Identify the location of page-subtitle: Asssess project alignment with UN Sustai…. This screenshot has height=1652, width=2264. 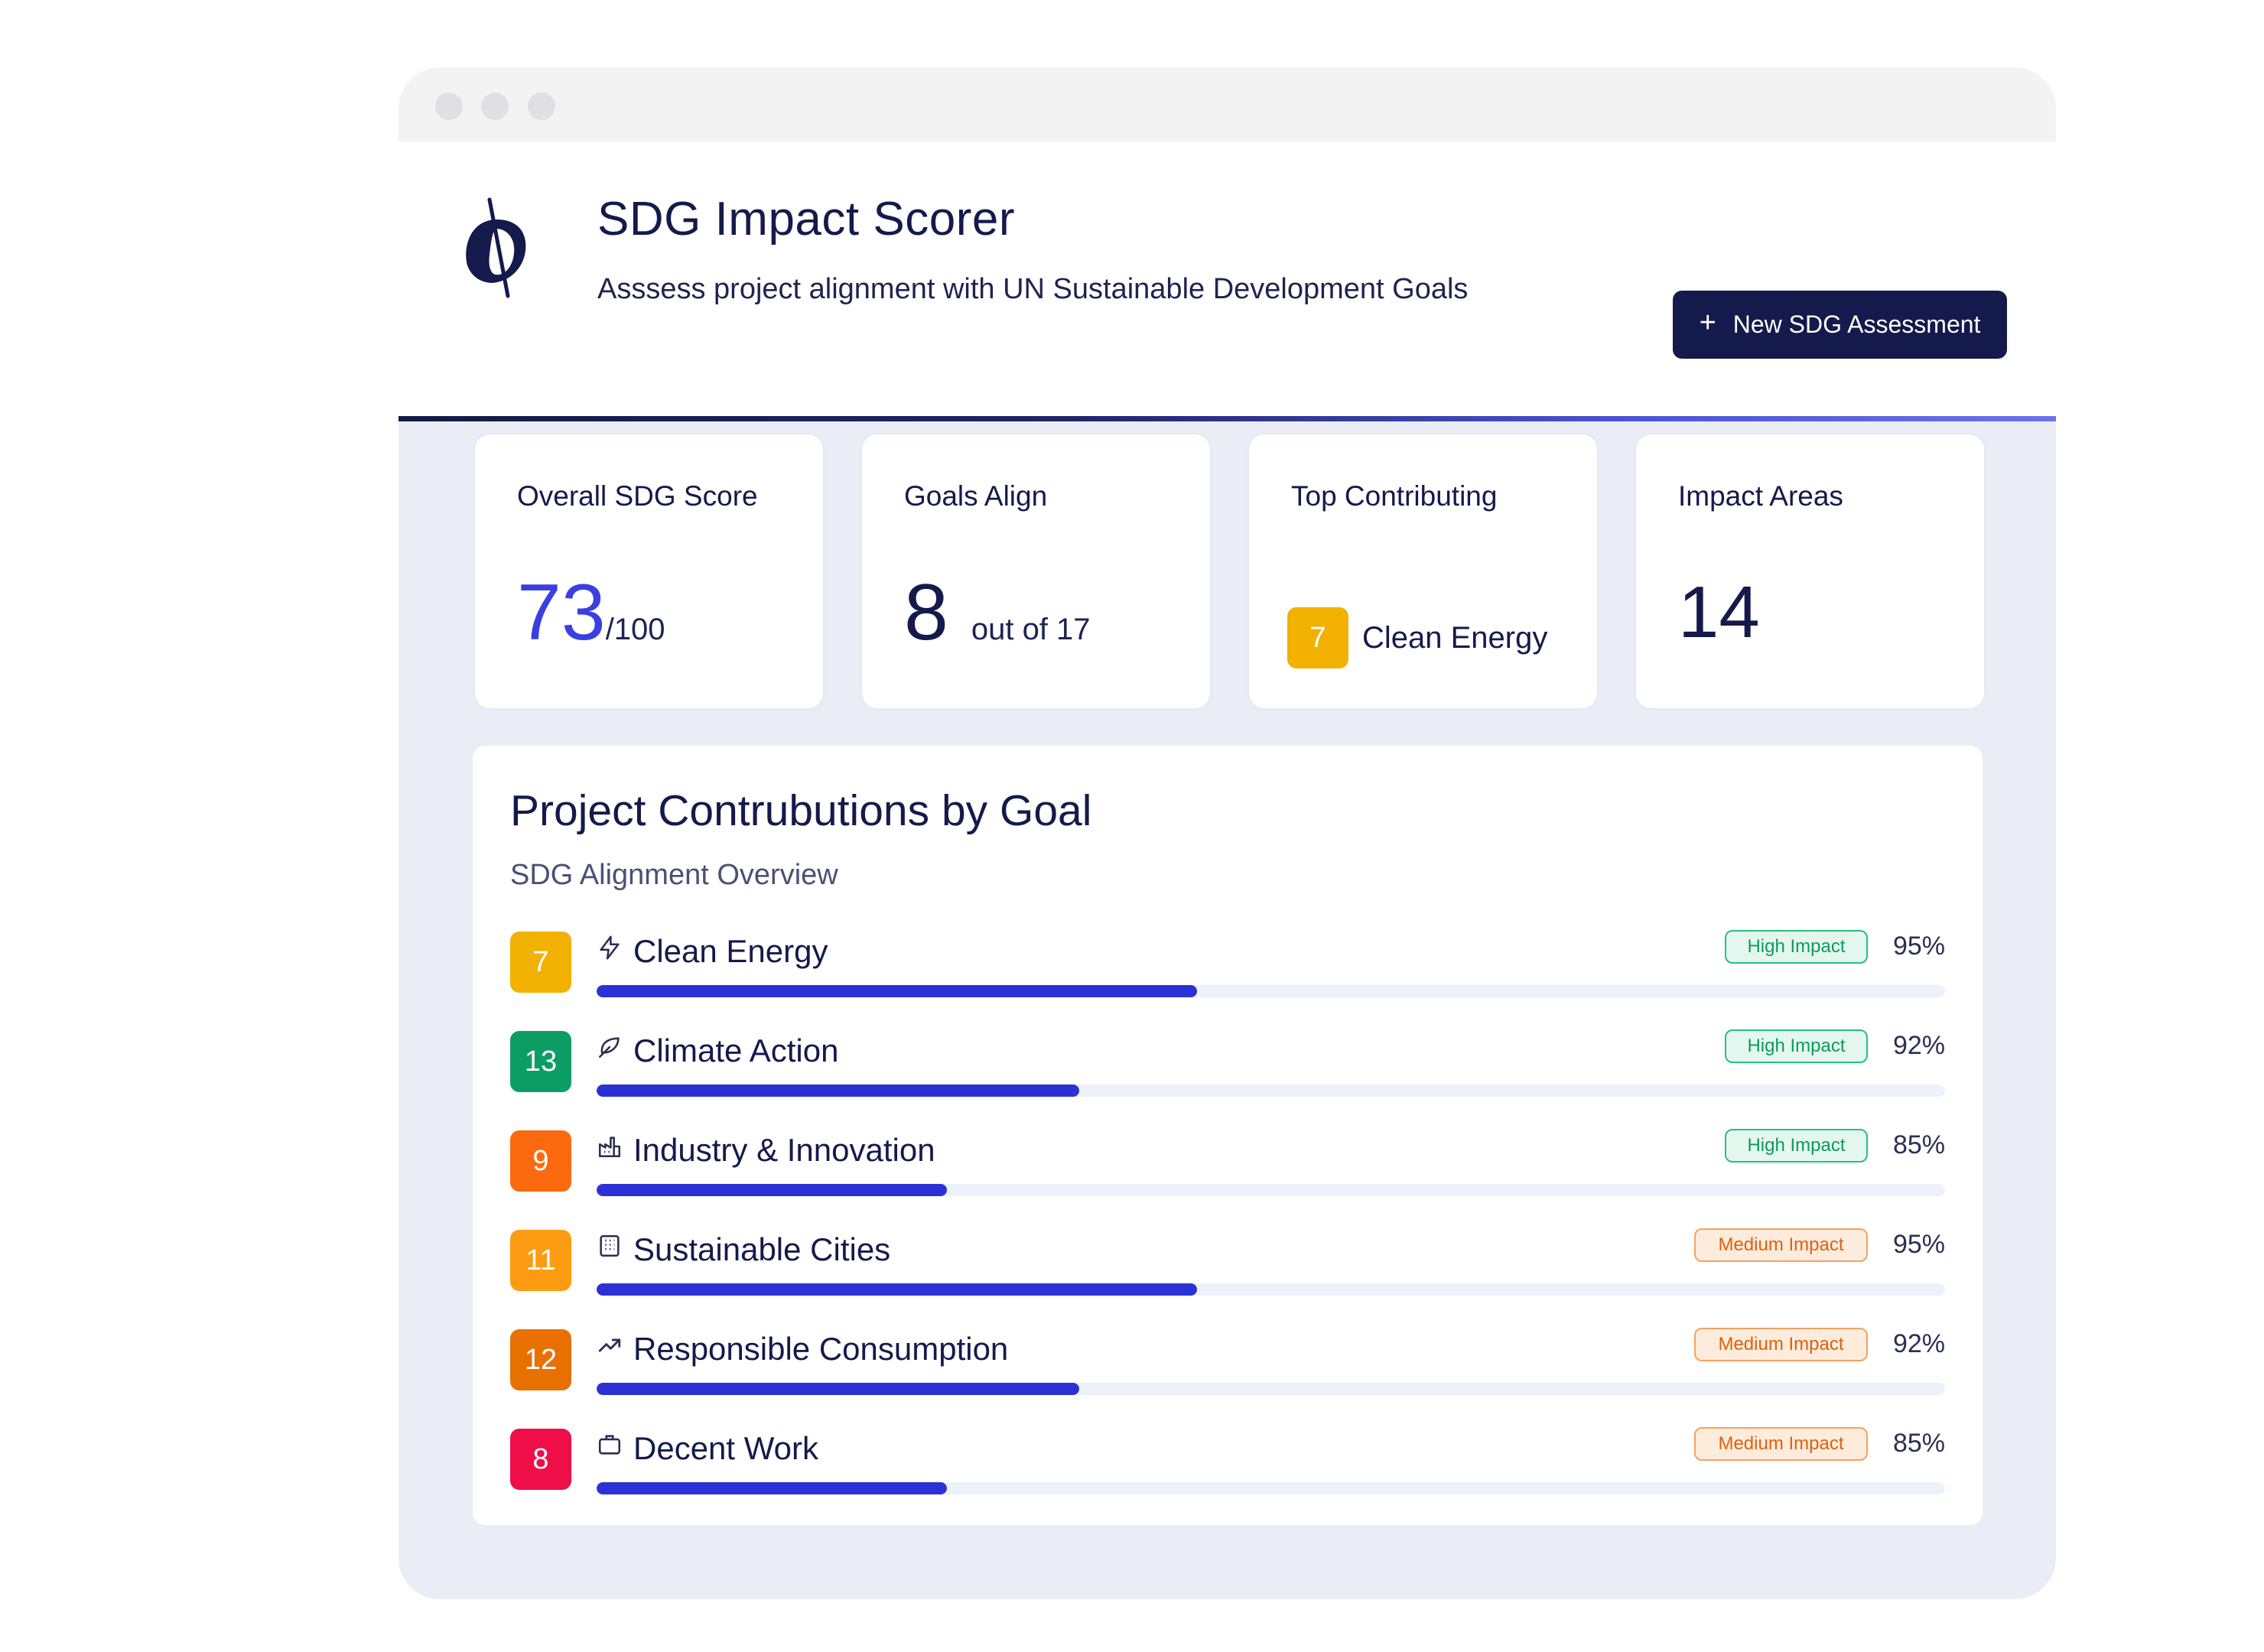
(1033, 289).